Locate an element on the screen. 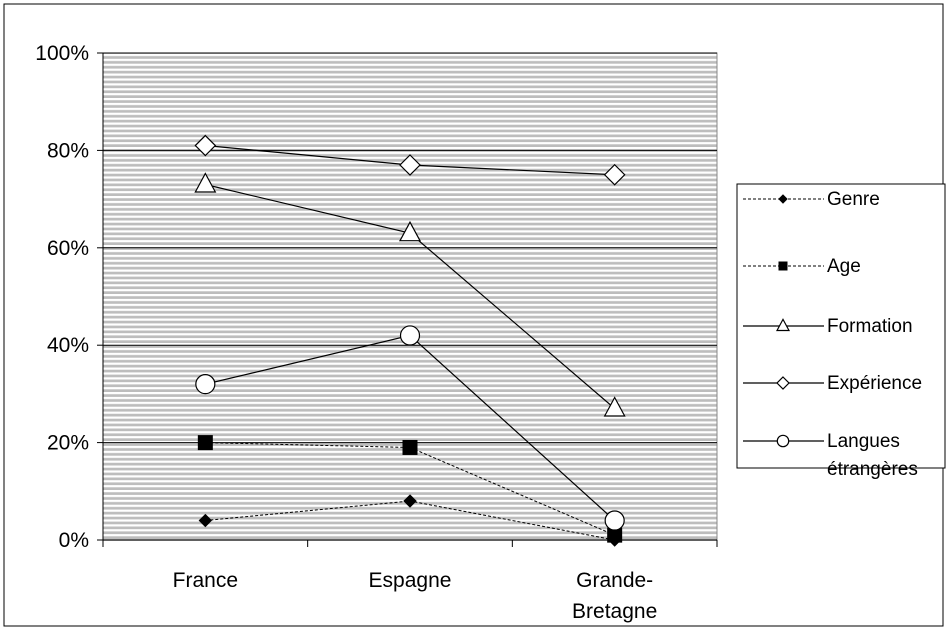 This screenshot has width=947, height=630. legend-item: Formation is located at coordinates (828, 326).